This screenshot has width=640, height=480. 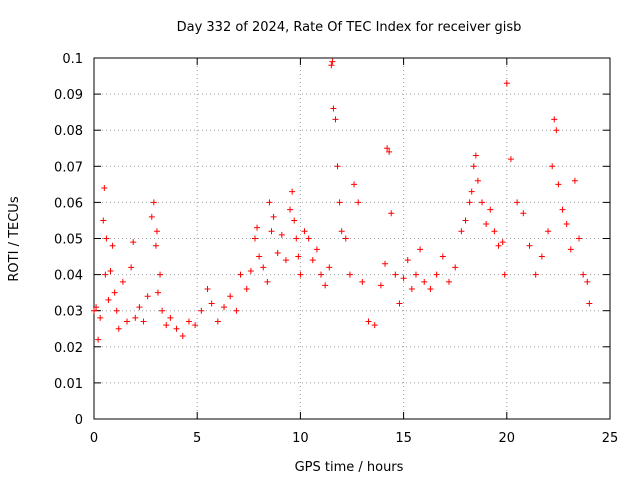 What do you see at coordinates (68, 95) in the screenshot?
I see `y-tick-label: 0.09` at bounding box center [68, 95].